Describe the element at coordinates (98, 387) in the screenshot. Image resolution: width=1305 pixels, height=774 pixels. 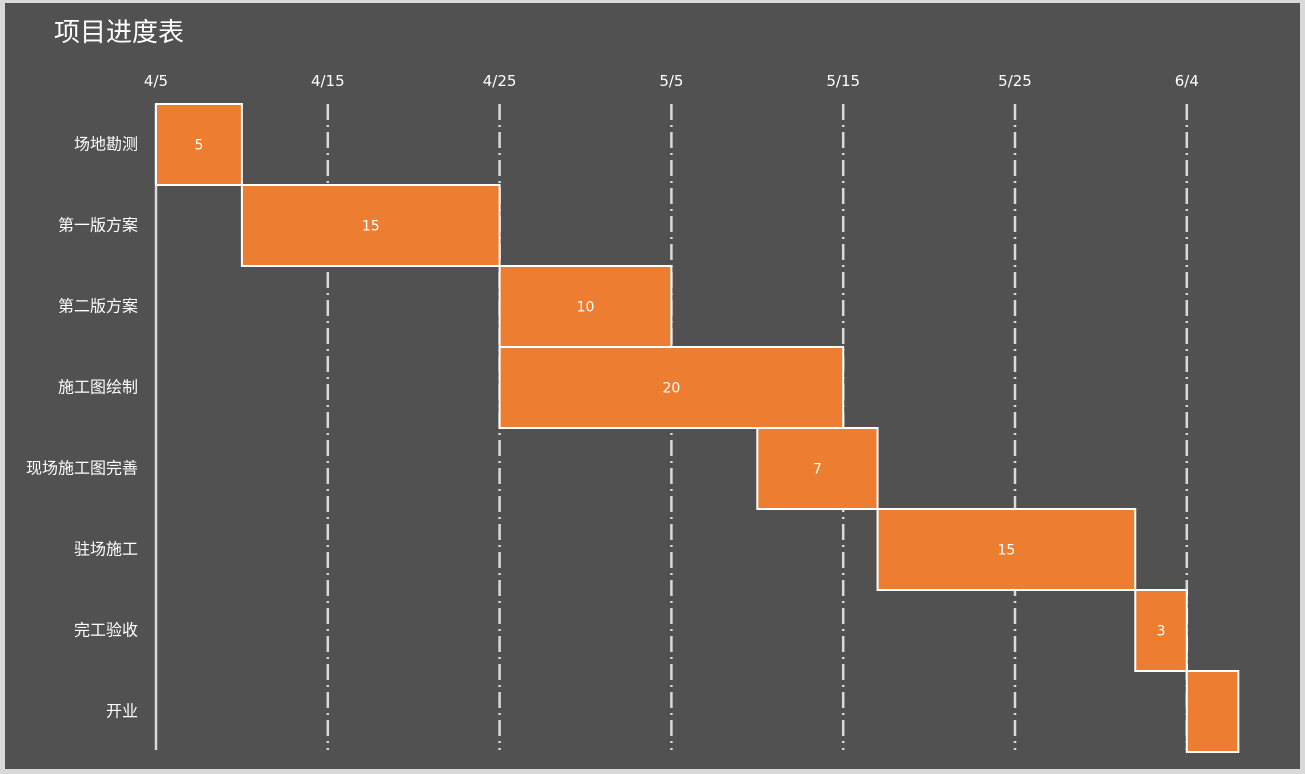
I see `category-label: 施工图绘制` at that location.